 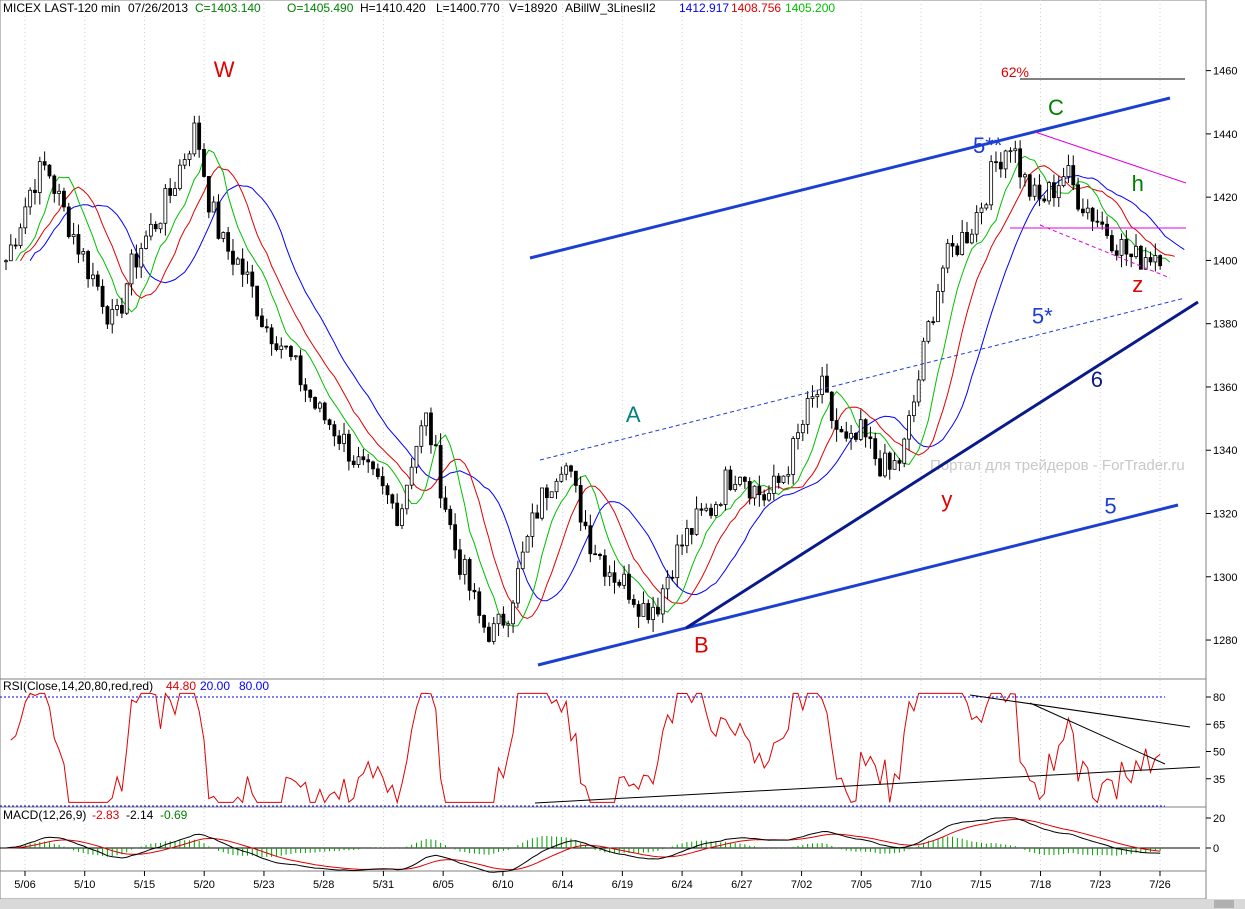 I want to click on date-tick-label: 6/14, so click(x=562, y=885).